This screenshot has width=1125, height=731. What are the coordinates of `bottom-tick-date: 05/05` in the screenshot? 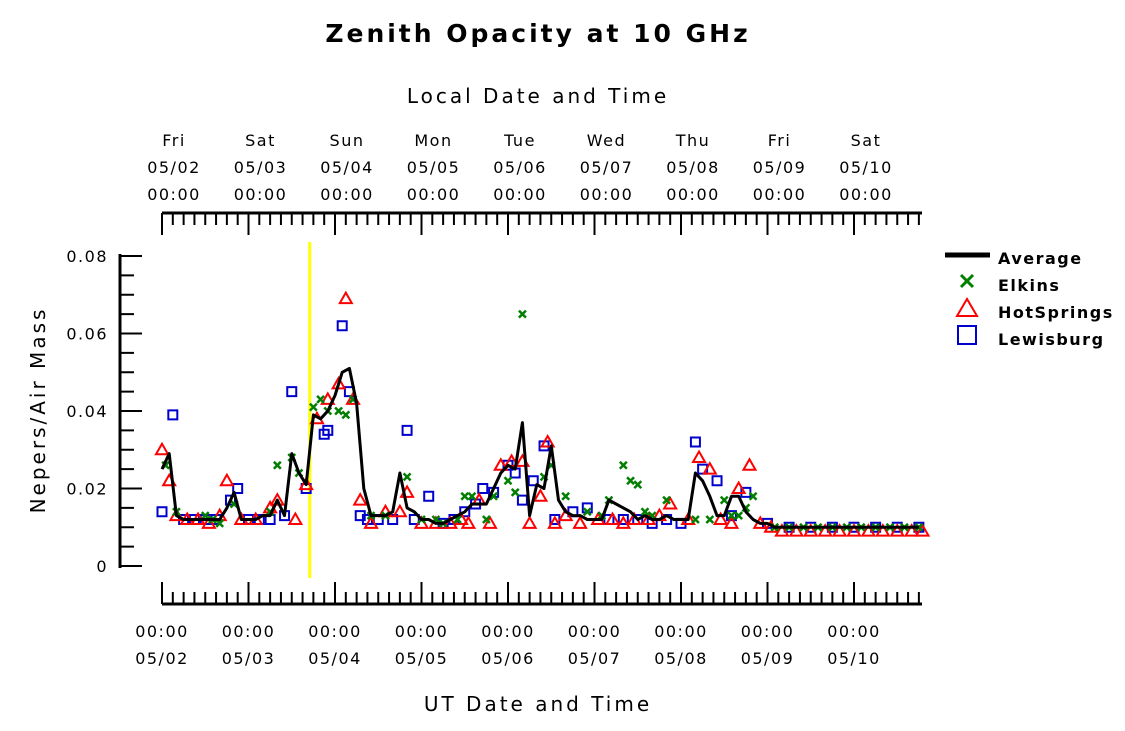 It's located at (422, 658).